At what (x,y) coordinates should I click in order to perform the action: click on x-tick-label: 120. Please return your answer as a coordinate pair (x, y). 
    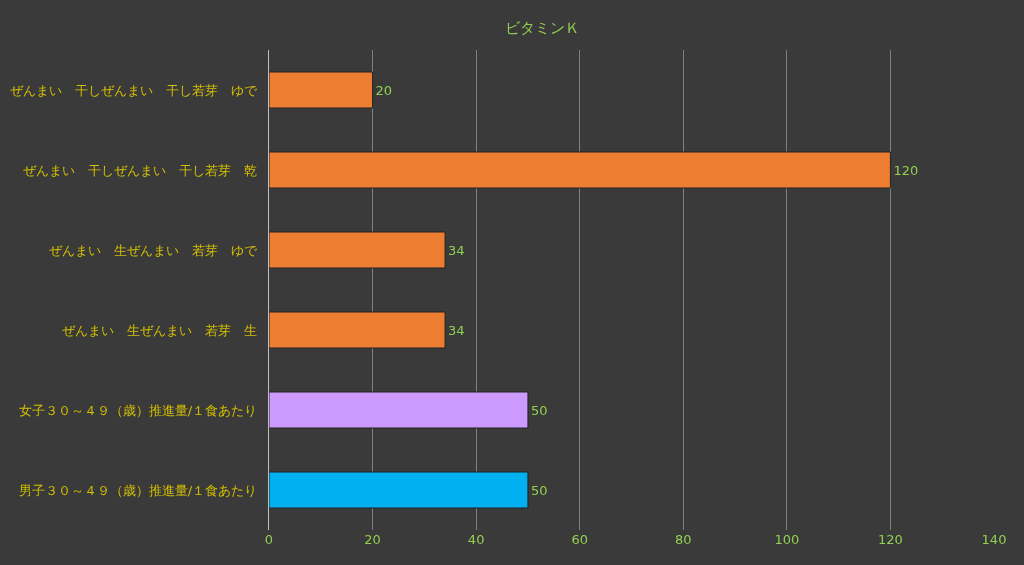
    Looking at the image, I should click on (890, 539).